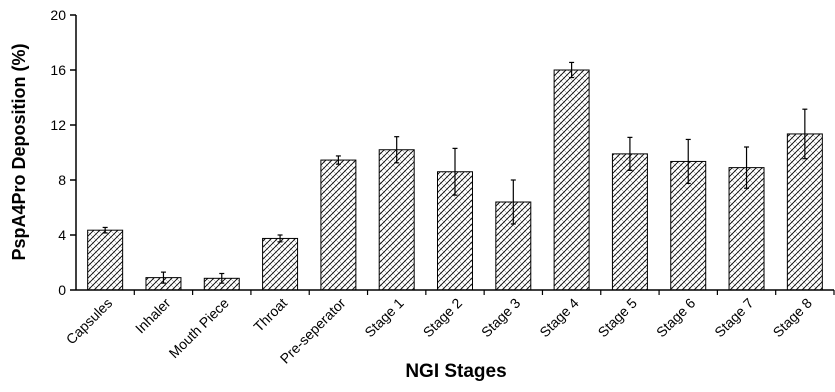  Describe the element at coordinates (455, 371) in the screenshot. I see `x-axis-title: NGI Stages` at that location.